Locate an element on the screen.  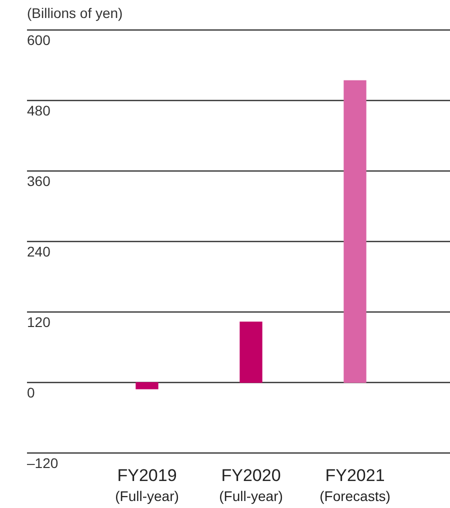
x-tick-label: FY2021 (Forecasts) is located at coordinates (355, 485).